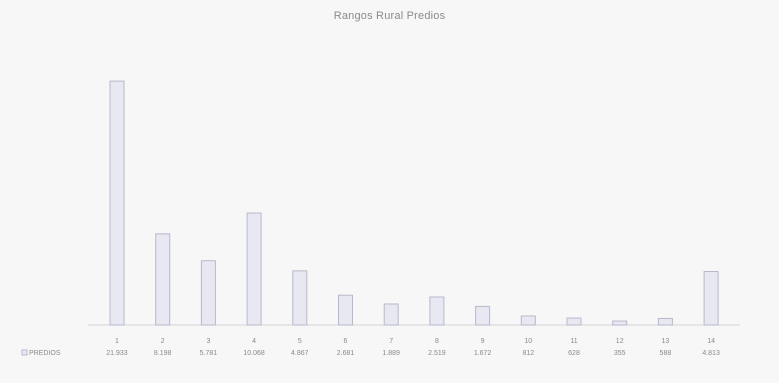 The width and height of the screenshot is (779, 383). I want to click on category-label-1: 1, so click(117, 341).